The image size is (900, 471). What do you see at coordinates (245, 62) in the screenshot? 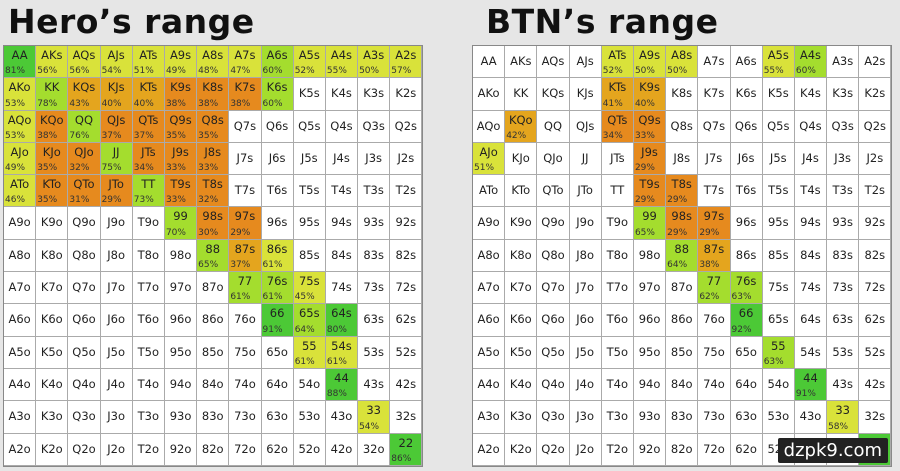
I see `range-cell: A7s 47%` at bounding box center [245, 62].